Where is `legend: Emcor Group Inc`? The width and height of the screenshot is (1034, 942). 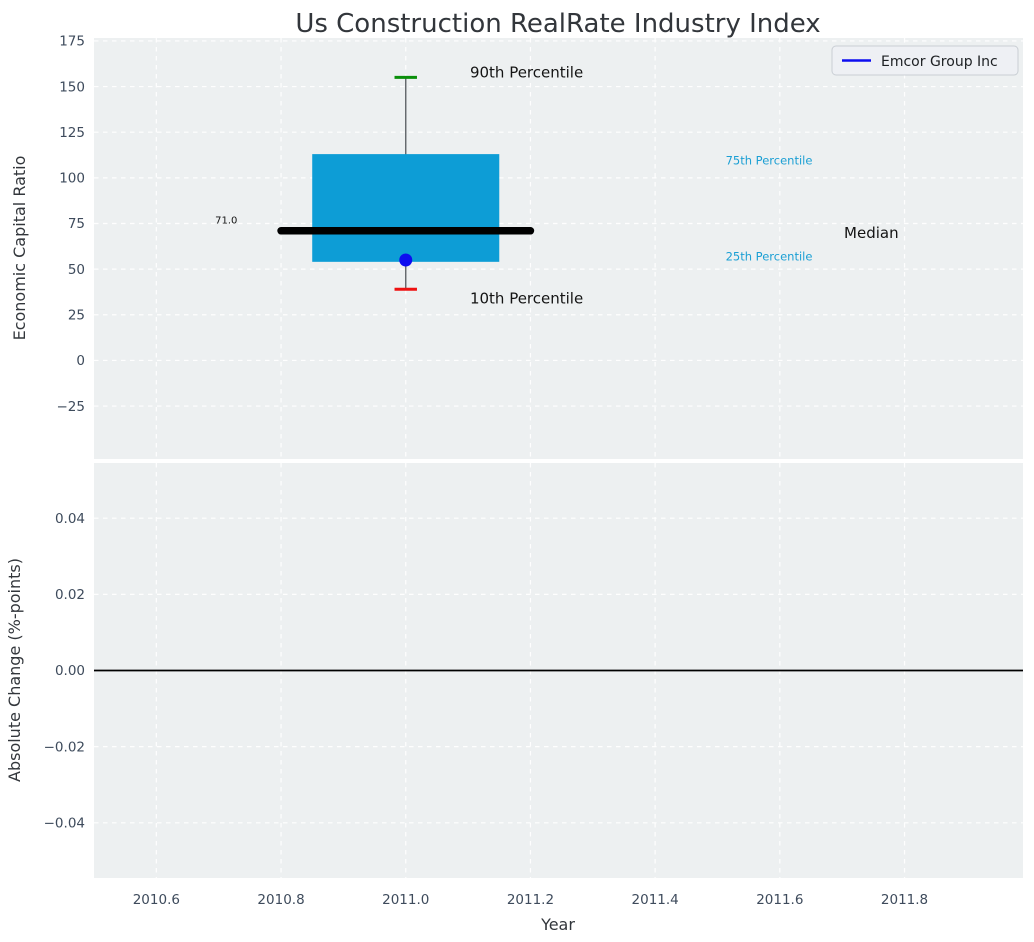
legend: Emcor Group Inc is located at coordinates (925, 60).